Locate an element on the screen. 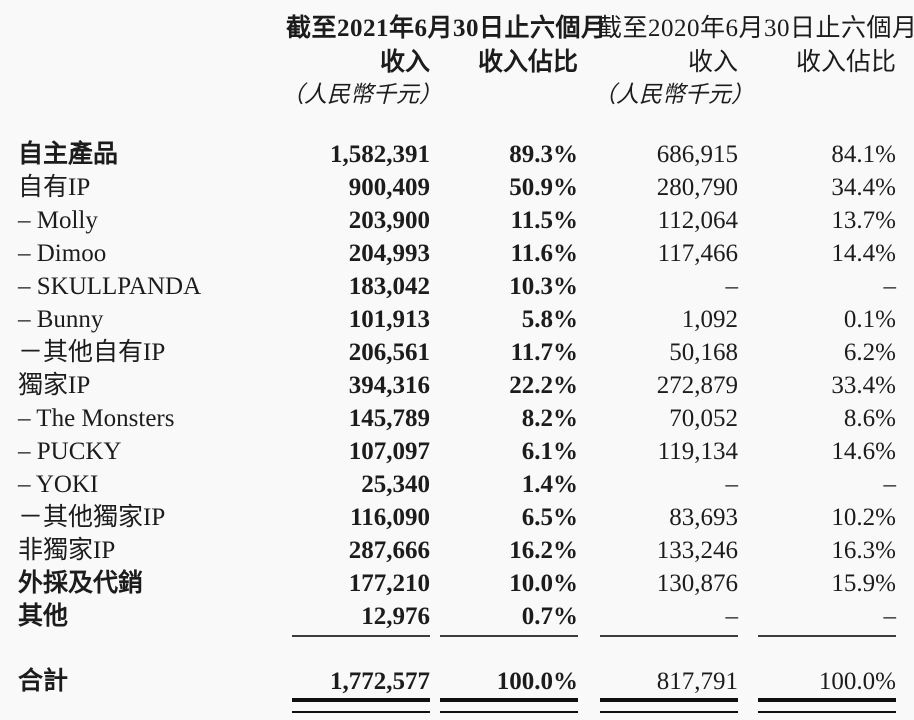  share-2020-cell: 13.7% is located at coordinates (863, 220).